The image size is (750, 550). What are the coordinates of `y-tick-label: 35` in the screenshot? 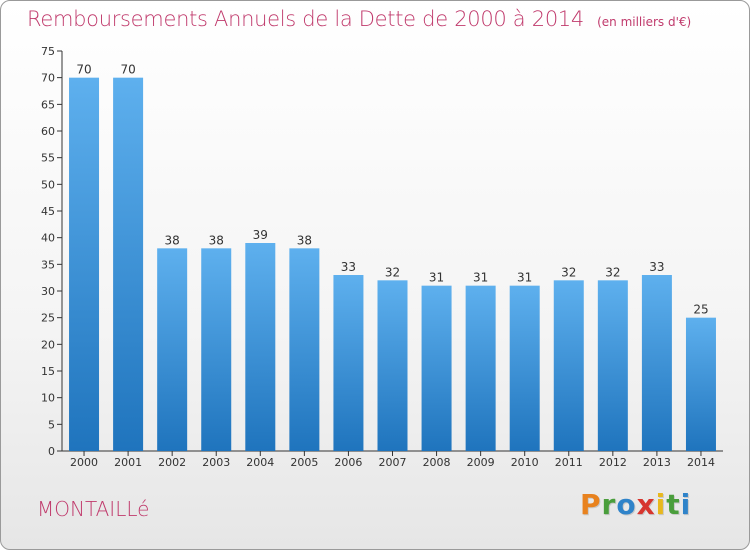 It's located at (48, 264).